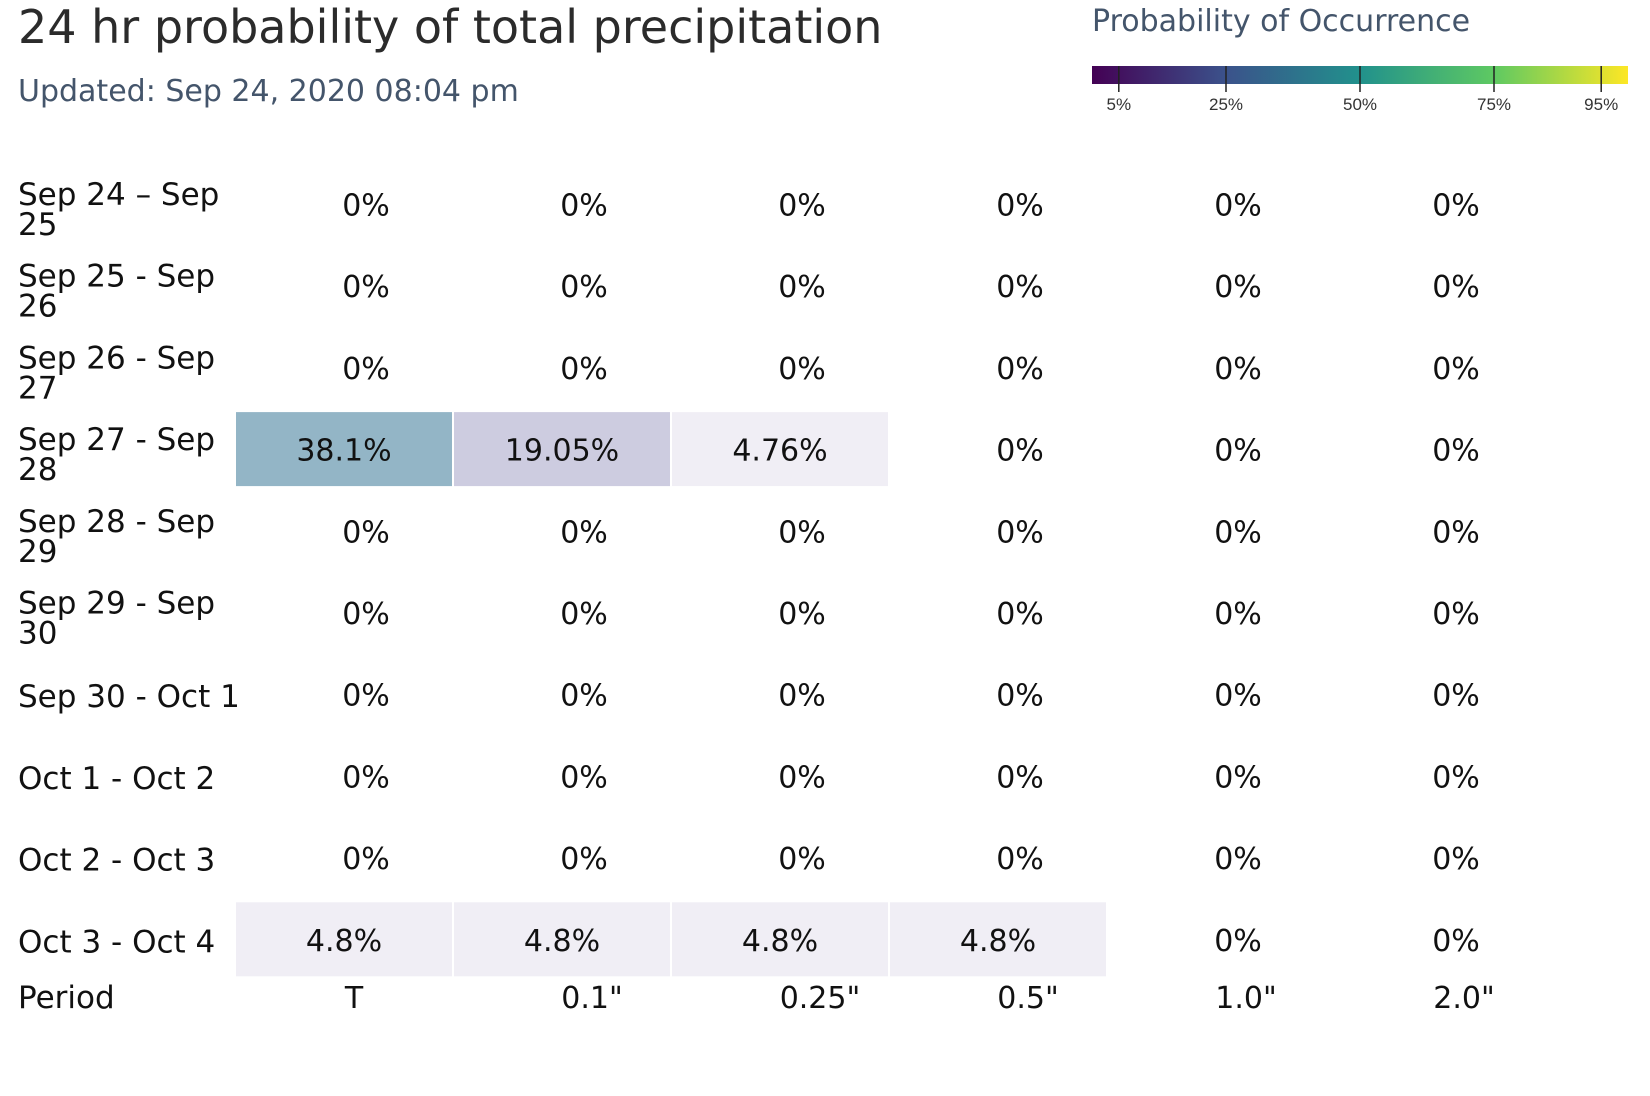 The width and height of the screenshot is (1650, 1096). I want to click on x-axis-label: Period, so click(66, 998).